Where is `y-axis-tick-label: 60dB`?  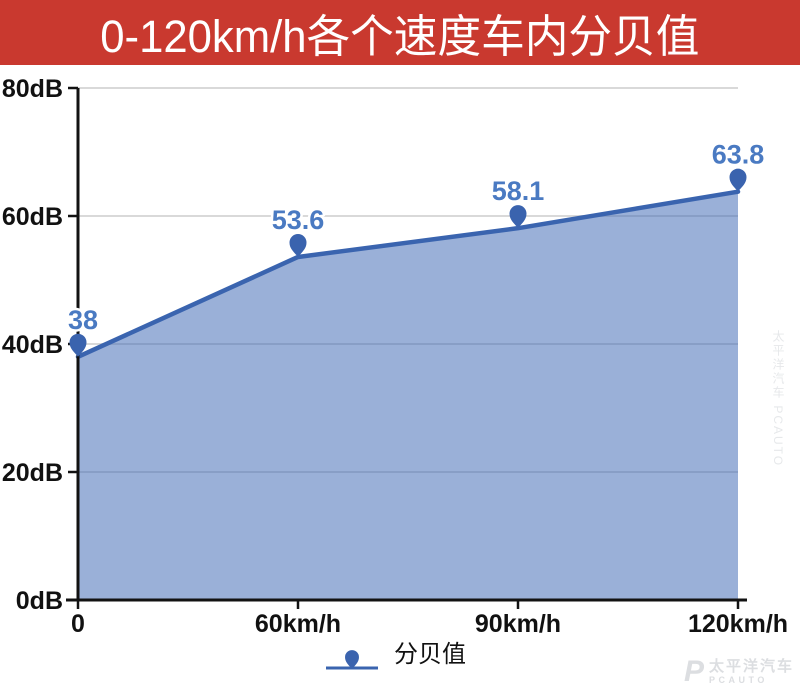
y-axis-tick-label: 60dB is located at coordinates (32, 217).